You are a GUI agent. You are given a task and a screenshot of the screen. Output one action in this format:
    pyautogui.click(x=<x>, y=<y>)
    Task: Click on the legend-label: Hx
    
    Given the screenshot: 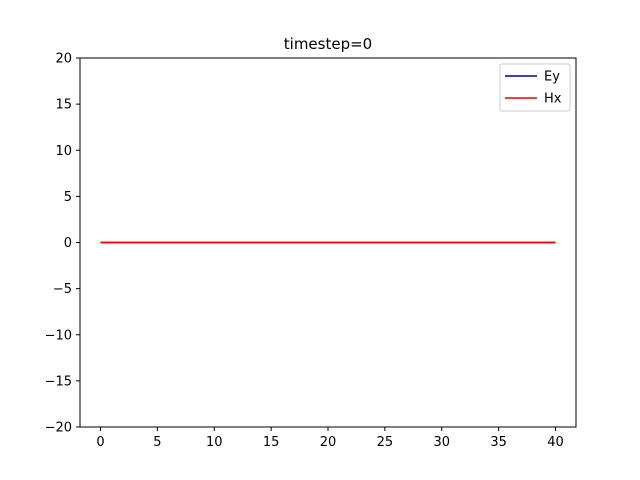 What is the action you would take?
    pyautogui.click(x=553, y=99)
    